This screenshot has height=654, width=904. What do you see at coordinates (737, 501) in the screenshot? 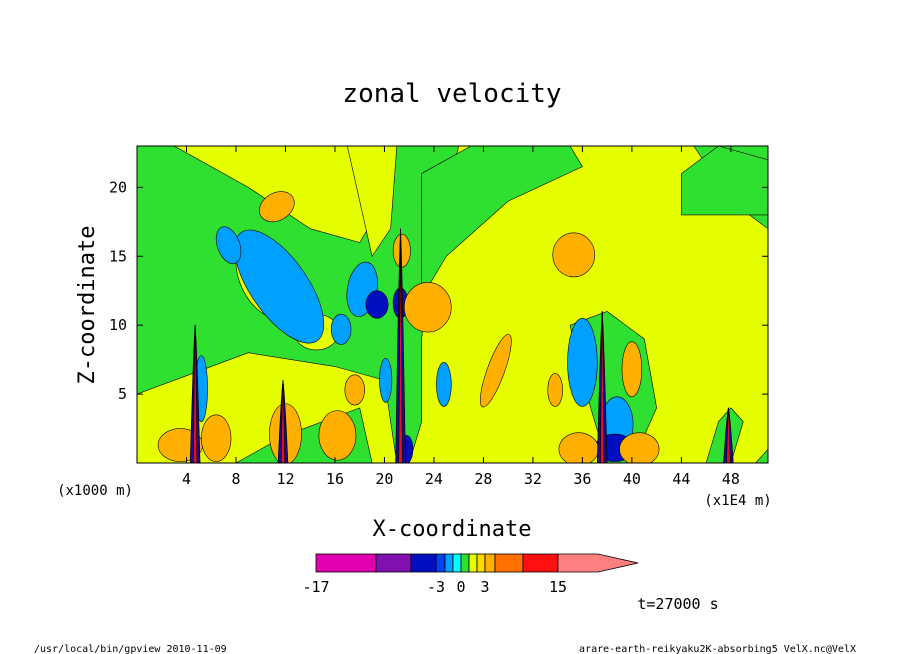
I see `x-unit-right: (x1E4 m)` at bounding box center [737, 501].